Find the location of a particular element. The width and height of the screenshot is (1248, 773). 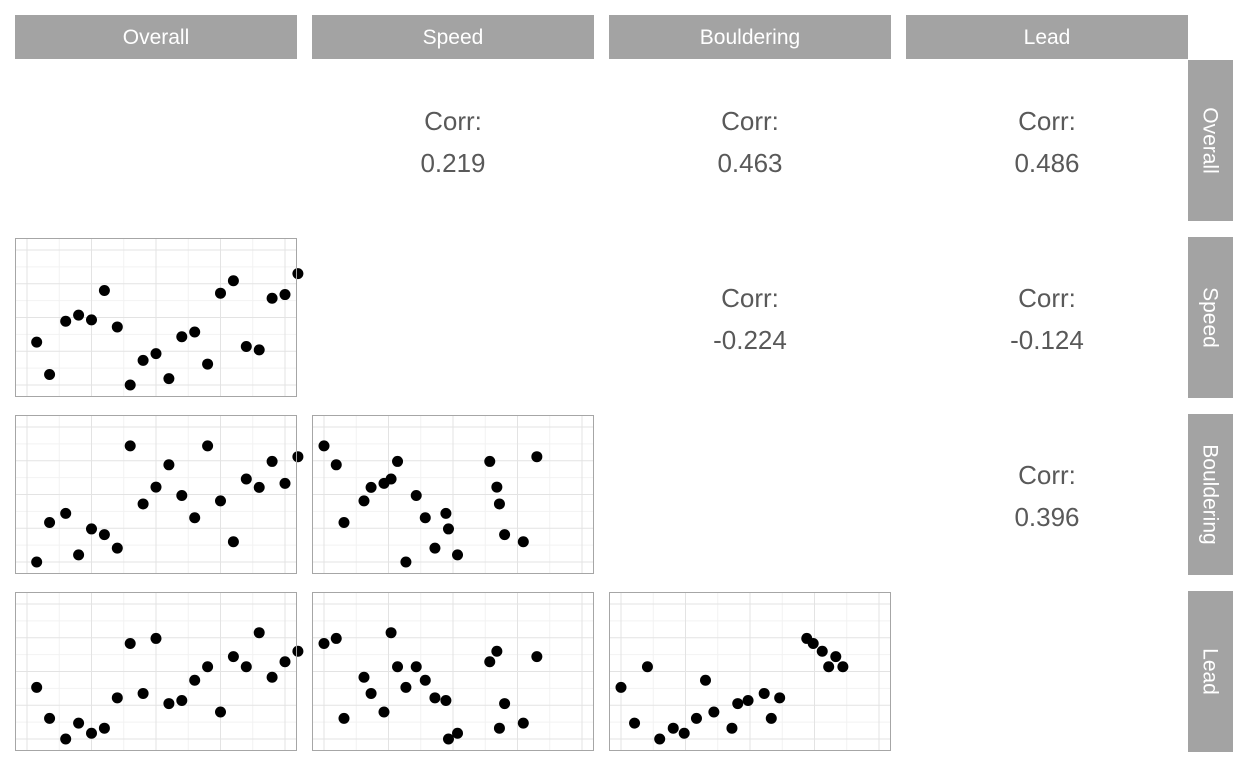

corr-value-overall-lead: 0.486 is located at coordinates (1046, 163).